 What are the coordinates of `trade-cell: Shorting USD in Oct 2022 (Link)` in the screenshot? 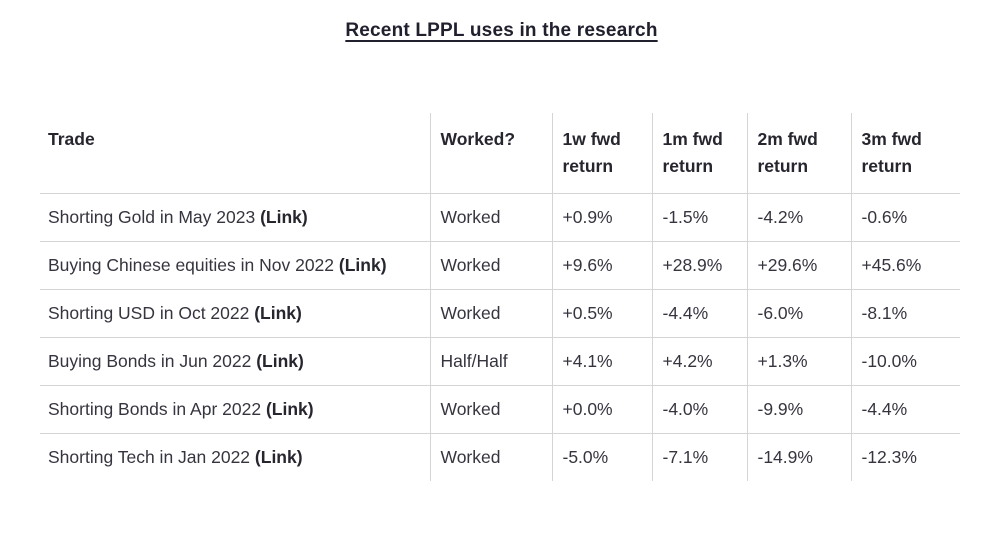 It's located at (235, 314).